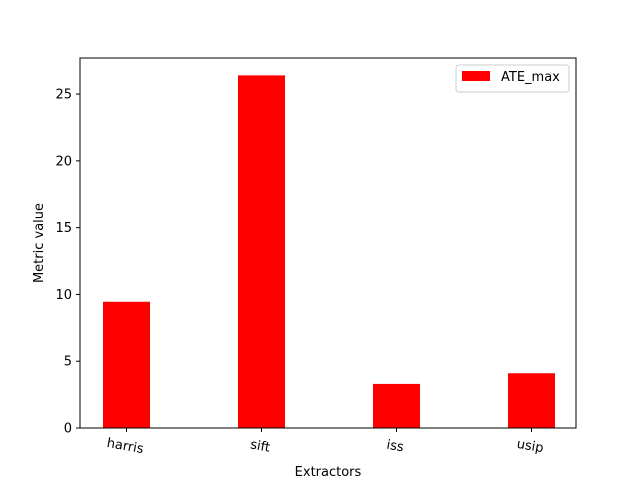 This screenshot has width=640, height=480. Describe the element at coordinates (125, 446) in the screenshot. I see `x-tick-label-harris: harris` at that location.